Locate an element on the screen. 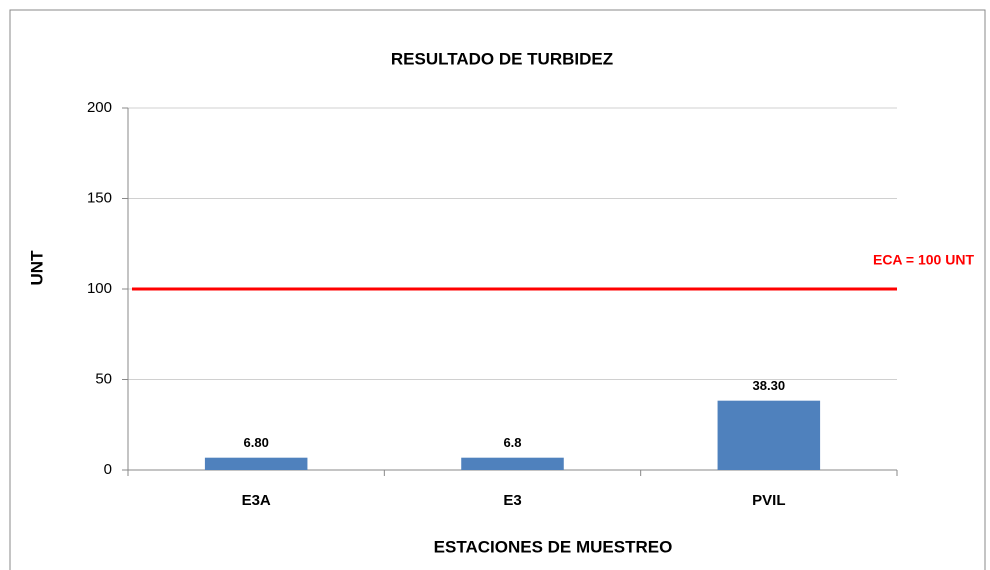 The image size is (990, 570). y-tick-label: 200 is located at coordinates (99, 107).